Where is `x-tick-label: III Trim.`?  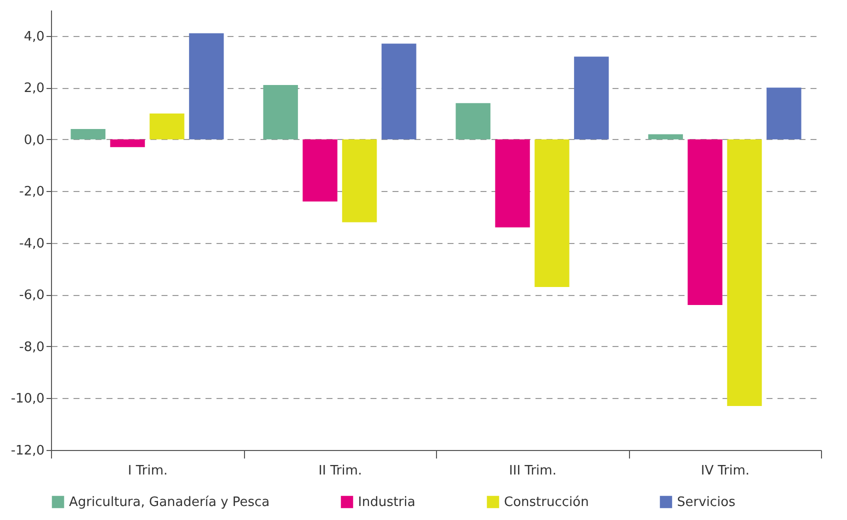
x-tick-label: III Trim. is located at coordinates (532, 471).